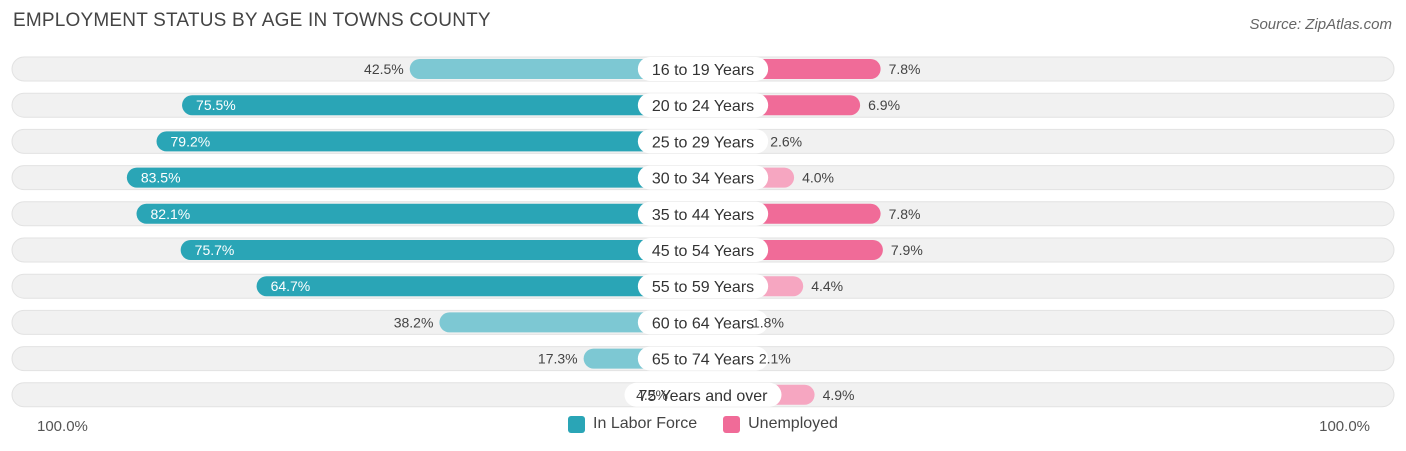 This screenshot has width=1406, height=451. What do you see at coordinates (216, 105) in the screenshot?
I see `labor-value-label: 75.5%` at bounding box center [216, 105].